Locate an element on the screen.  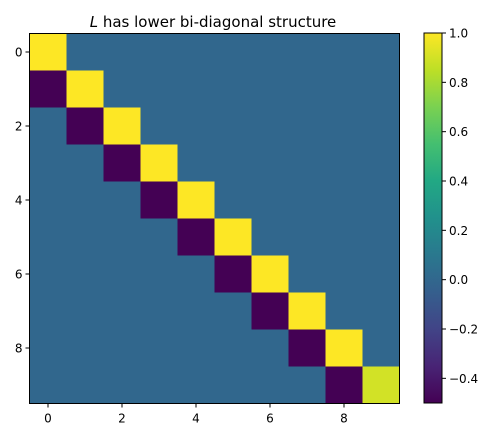
y-axis: 0 2 4 6 8 is located at coordinates (22, 201).